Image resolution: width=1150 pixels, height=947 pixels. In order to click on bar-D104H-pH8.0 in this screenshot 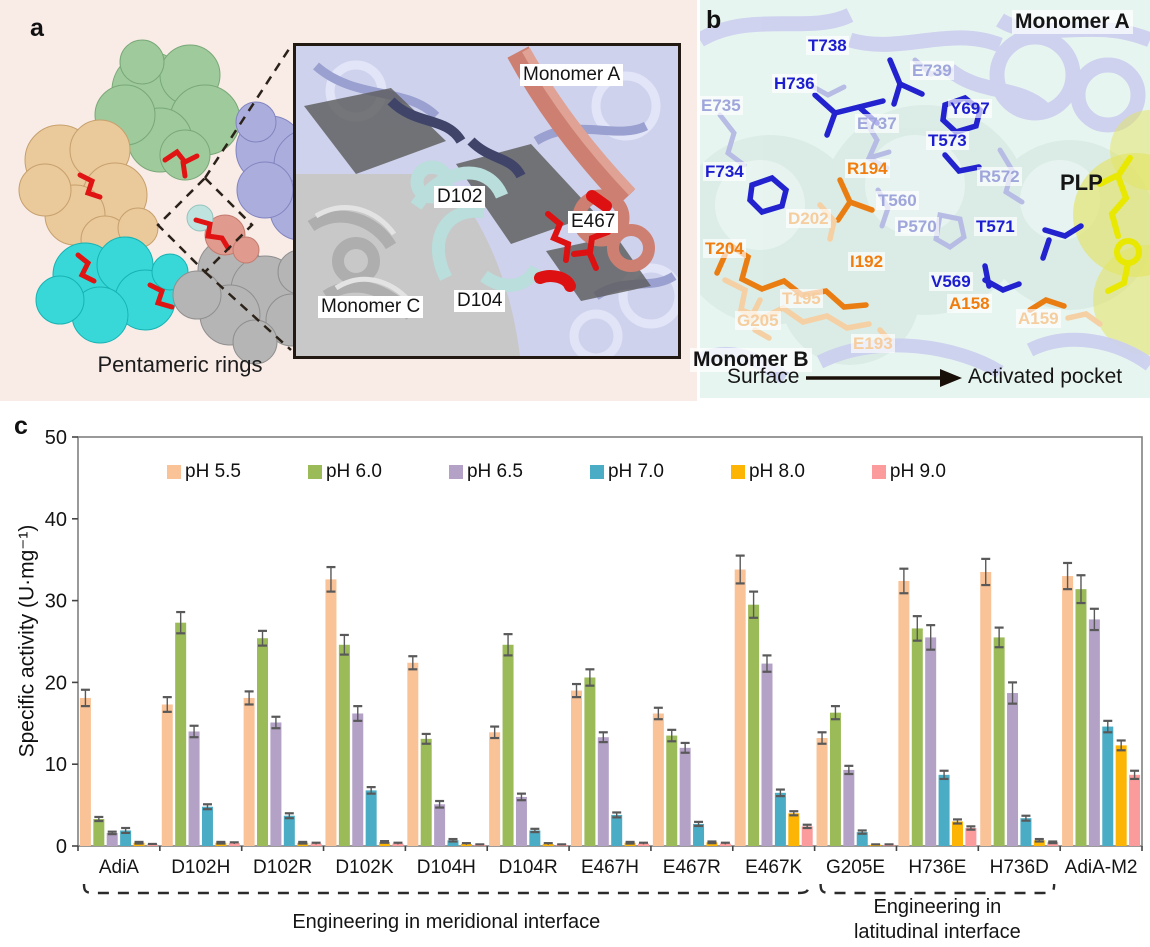, I will do `click(466, 844)`.